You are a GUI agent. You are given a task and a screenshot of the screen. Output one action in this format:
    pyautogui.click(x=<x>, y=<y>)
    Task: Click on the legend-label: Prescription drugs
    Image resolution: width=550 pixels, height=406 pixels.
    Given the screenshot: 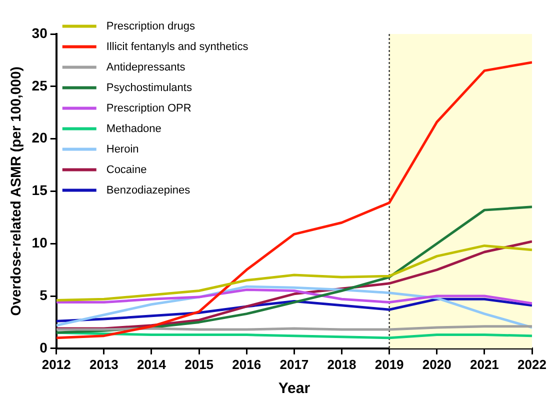 What is the action you would take?
    pyautogui.click(x=151, y=26)
    